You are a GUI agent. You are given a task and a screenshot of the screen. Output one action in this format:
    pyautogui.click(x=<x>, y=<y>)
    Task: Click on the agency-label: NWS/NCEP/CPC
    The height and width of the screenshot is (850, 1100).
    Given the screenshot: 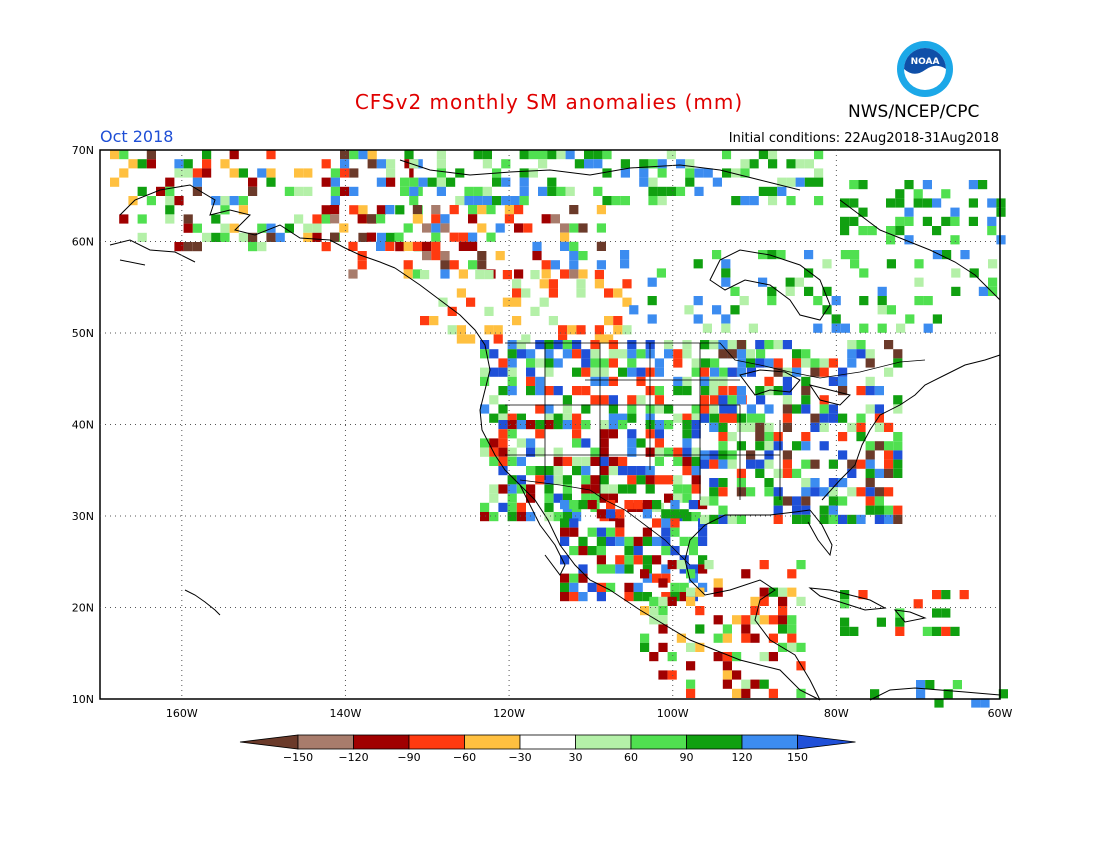 What is the action you would take?
    pyautogui.click(x=914, y=112)
    